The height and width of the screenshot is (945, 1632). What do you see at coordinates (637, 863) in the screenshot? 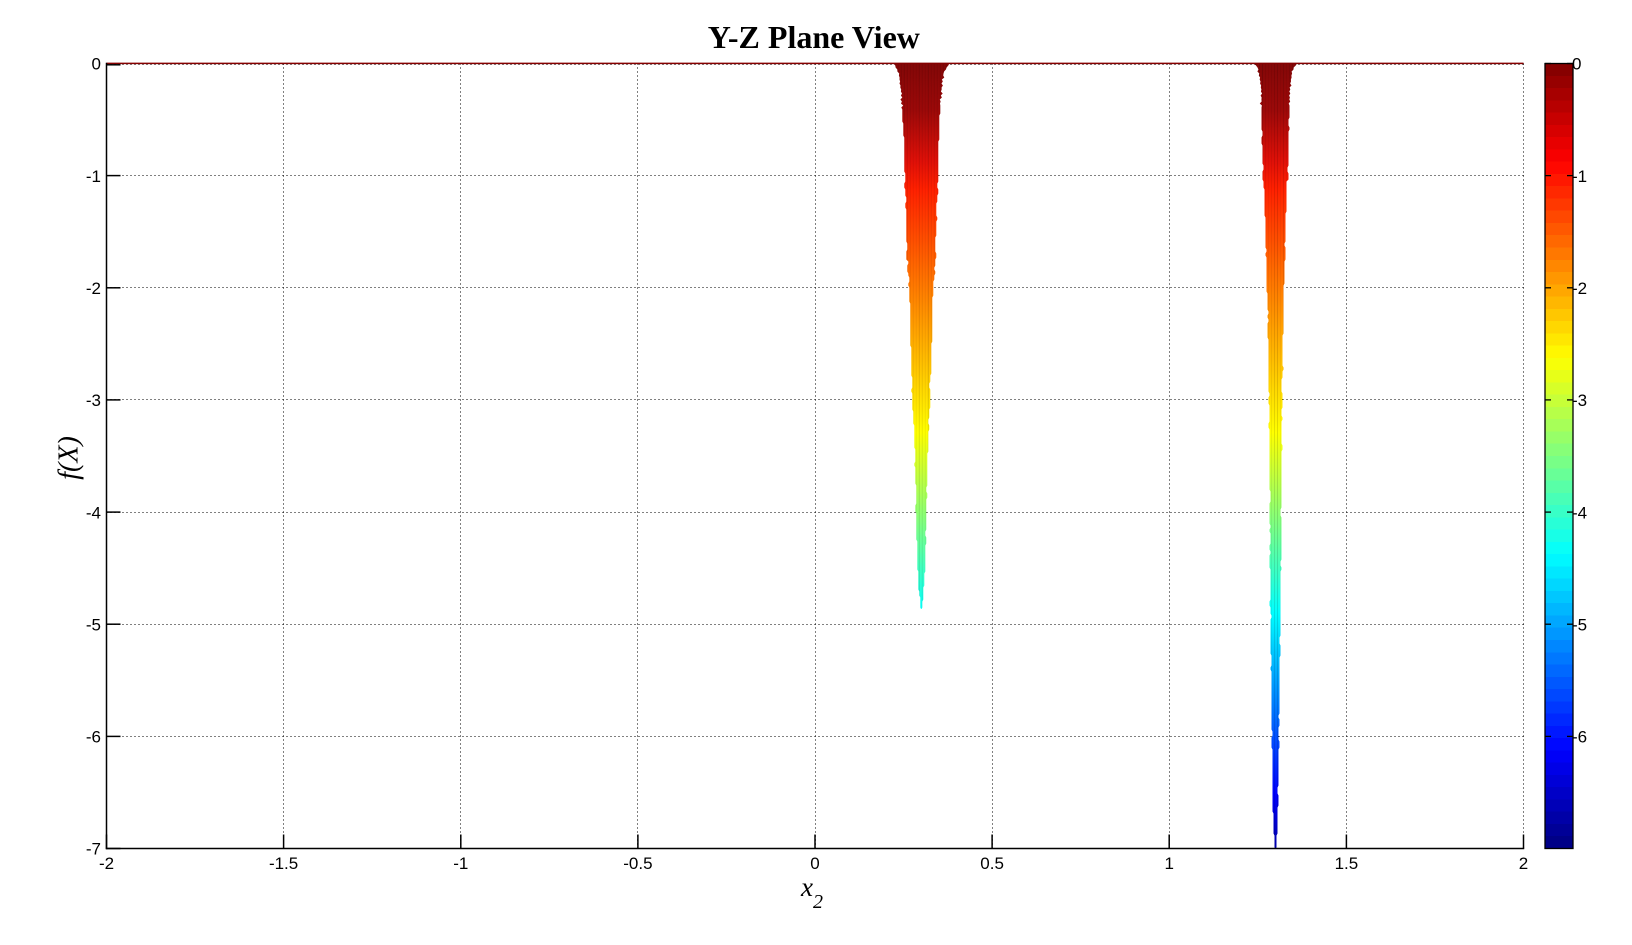
I see `svg-text: -0.5` at bounding box center [637, 863].